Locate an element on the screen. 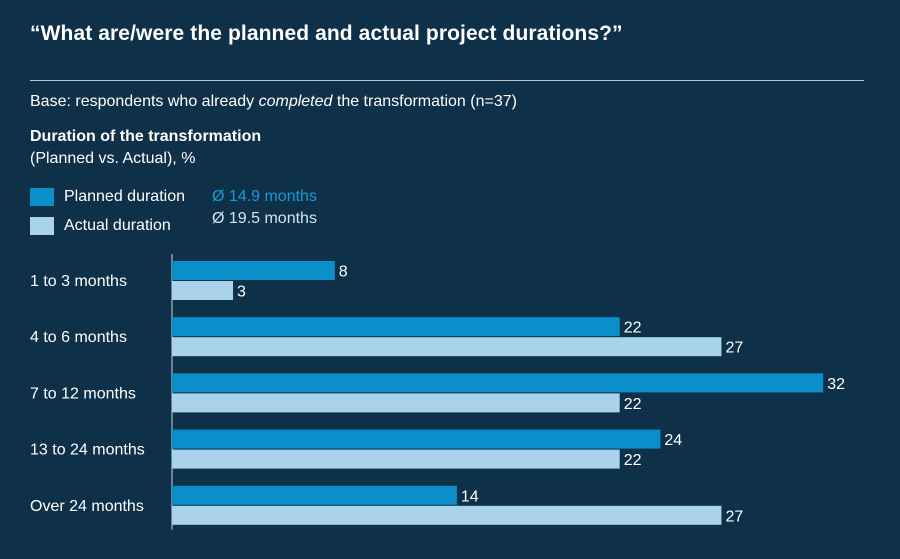 The width and height of the screenshot is (900, 559). category-label: 7 to 12 months is located at coordinates (83, 393).